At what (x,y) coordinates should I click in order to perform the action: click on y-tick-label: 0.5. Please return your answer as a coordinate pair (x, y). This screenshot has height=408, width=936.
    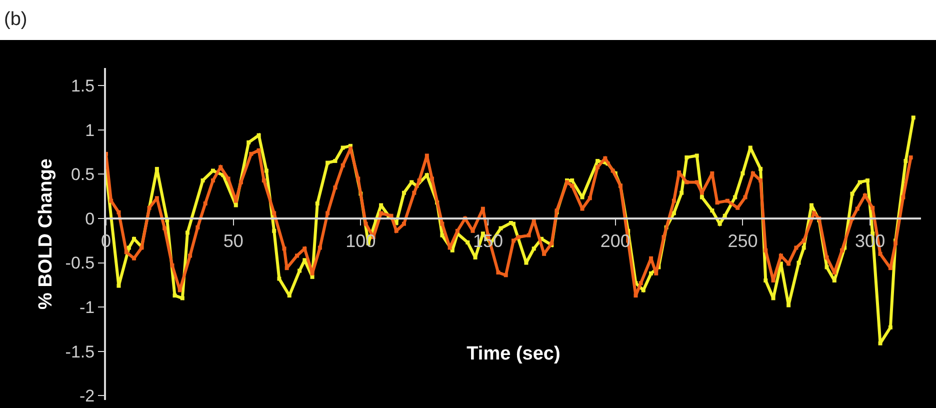
    Looking at the image, I should click on (82, 174).